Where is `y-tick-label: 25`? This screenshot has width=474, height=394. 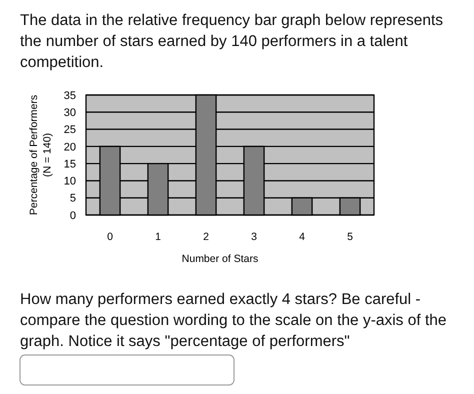
y-tick-label: 25 is located at coordinates (70, 130).